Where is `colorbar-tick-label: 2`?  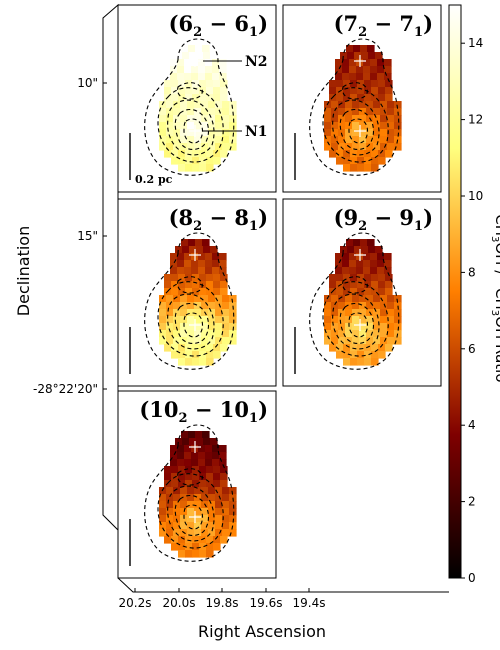 colorbar-tick-label: 2 is located at coordinates (472, 502).